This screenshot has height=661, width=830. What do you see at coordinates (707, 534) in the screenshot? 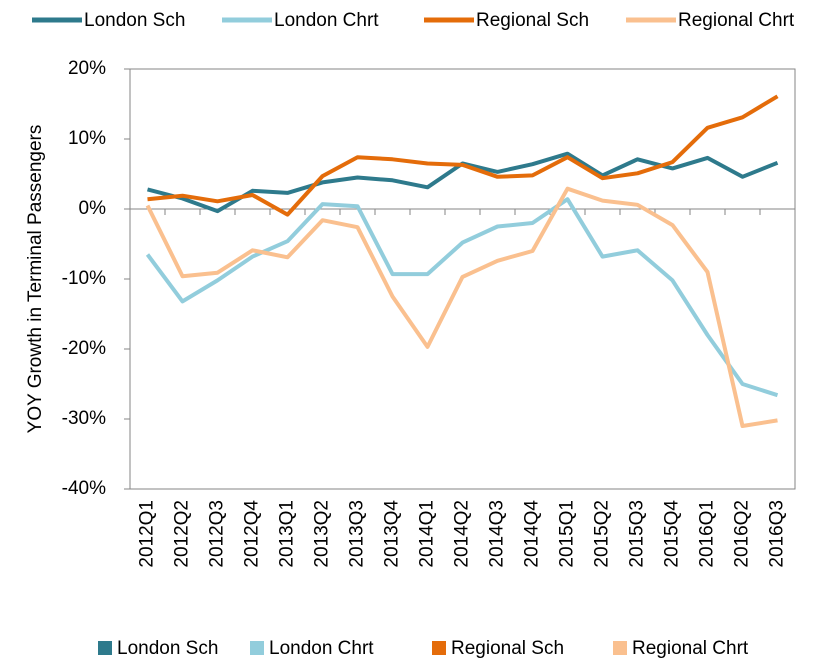
I see `x-tick-label: 2016Q1` at bounding box center [707, 534].